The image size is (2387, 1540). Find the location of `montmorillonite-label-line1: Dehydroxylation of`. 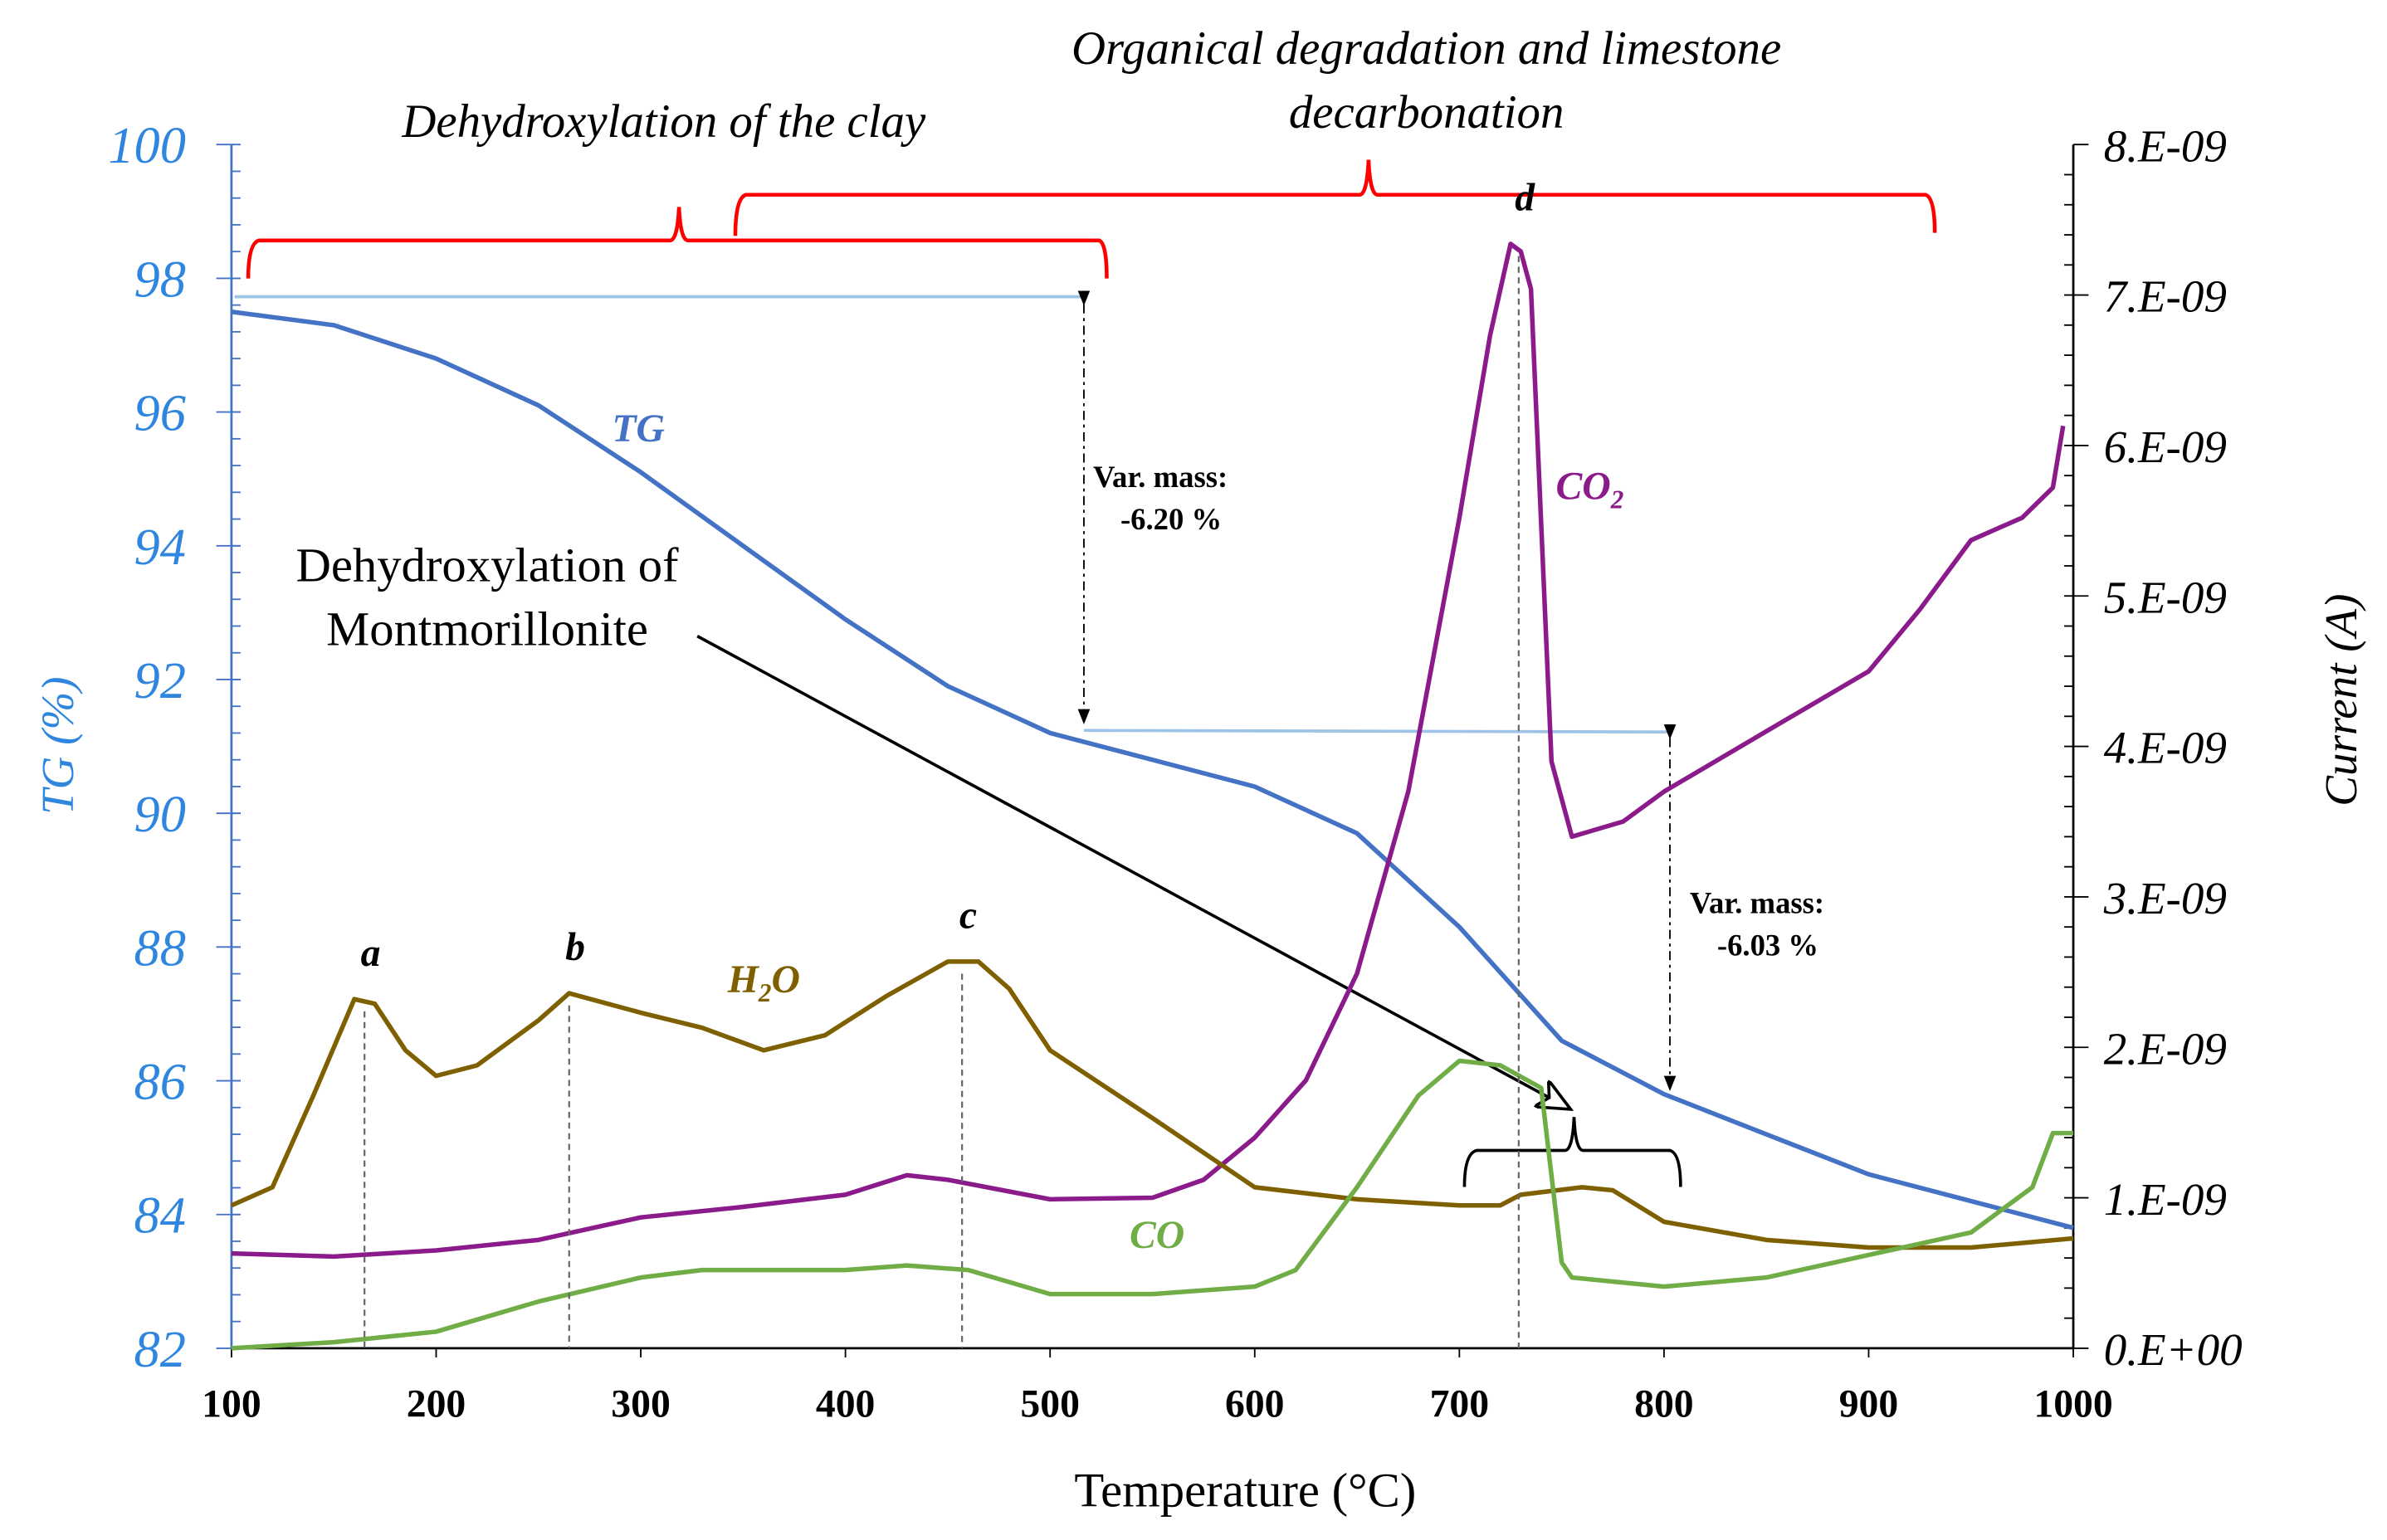

montmorillonite-label-line1: Dehydroxylation of is located at coordinates (487, 565).